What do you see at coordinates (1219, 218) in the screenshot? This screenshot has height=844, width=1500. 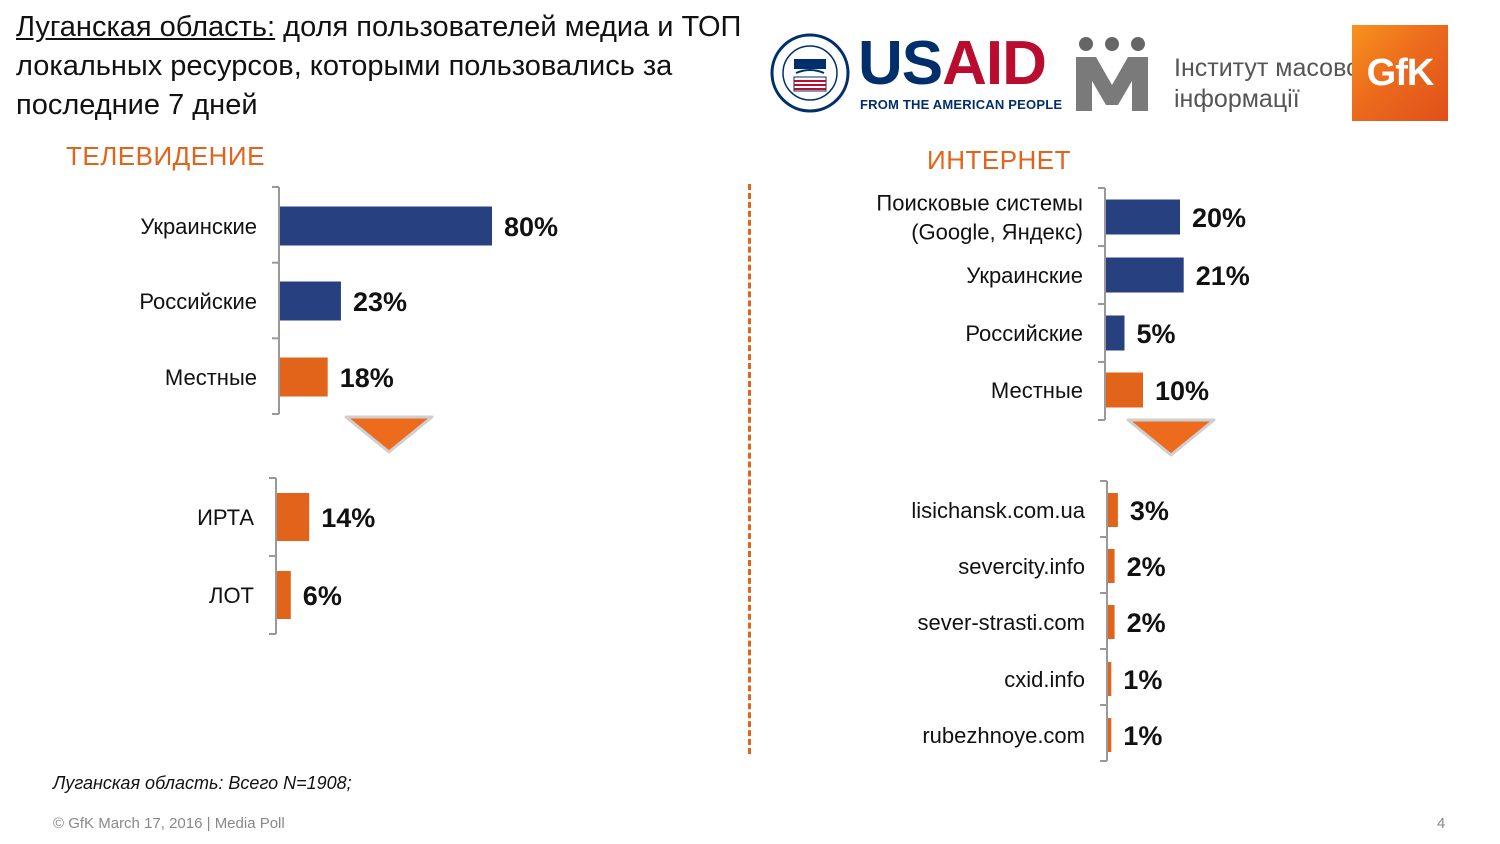 I see `internet-value-label: 20%` at bounding box center [1219, 218].